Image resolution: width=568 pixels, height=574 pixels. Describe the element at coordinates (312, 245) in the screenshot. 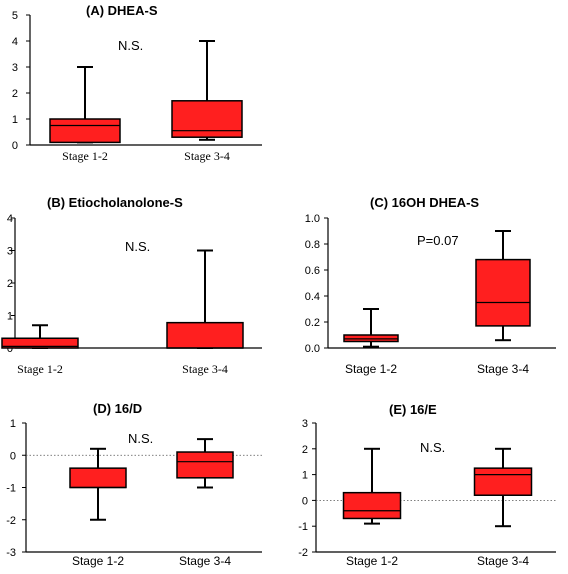

I see `y-tick-label: 0.8` at that location.